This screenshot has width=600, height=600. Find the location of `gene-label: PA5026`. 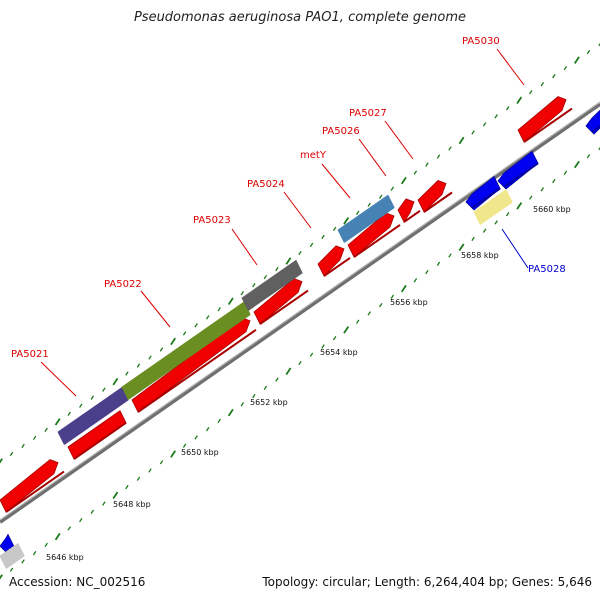

gene-label: PA5026 is located at coordinates (341, 131).